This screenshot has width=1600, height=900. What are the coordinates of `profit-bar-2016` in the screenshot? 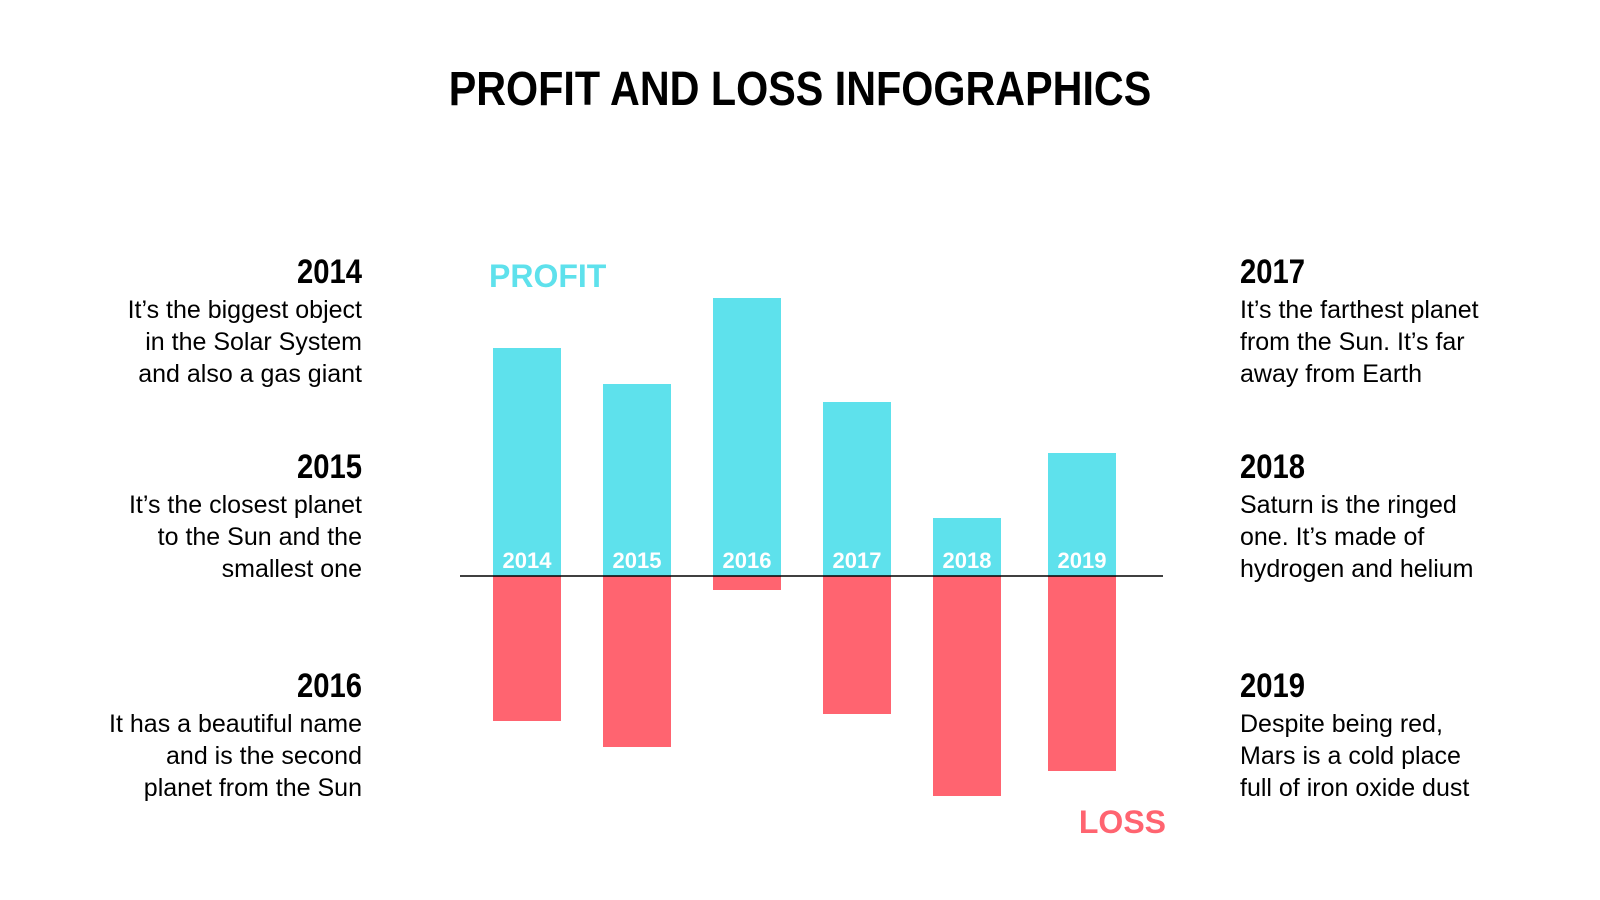 It's located at (747, 437).